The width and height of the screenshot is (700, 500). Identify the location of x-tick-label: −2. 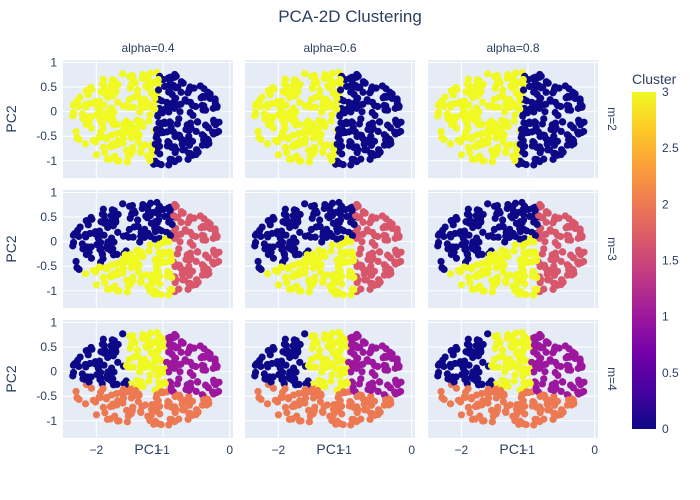
(96, 450).